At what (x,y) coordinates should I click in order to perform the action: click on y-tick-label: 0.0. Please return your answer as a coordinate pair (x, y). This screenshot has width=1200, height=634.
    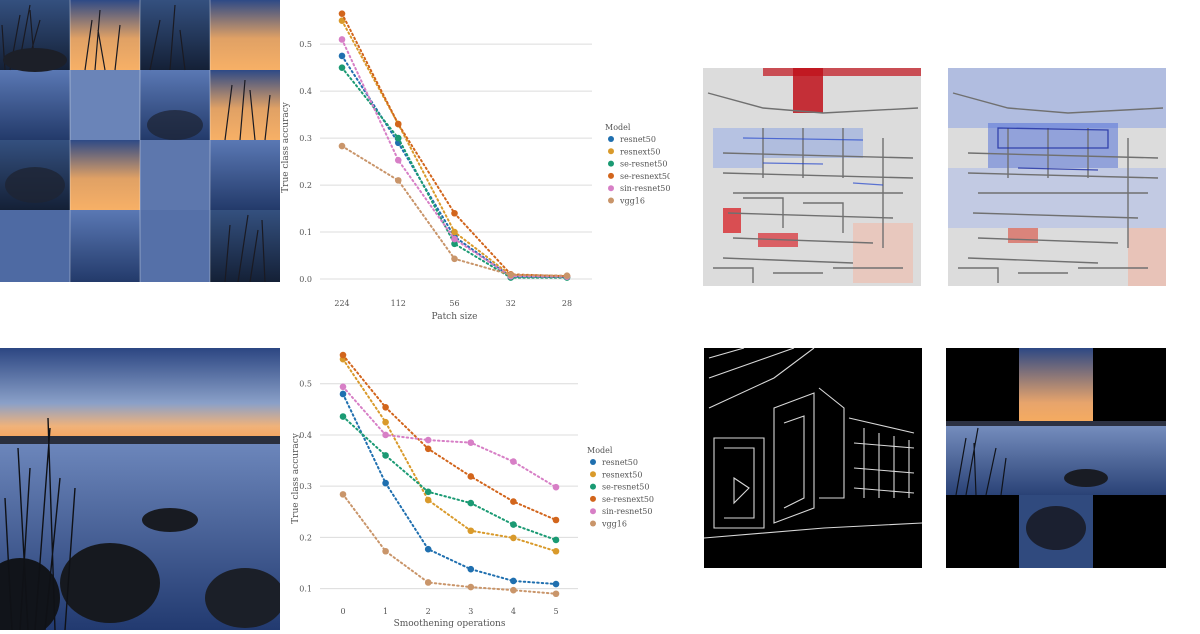
    Looking at the image, I should click on (305, 279).